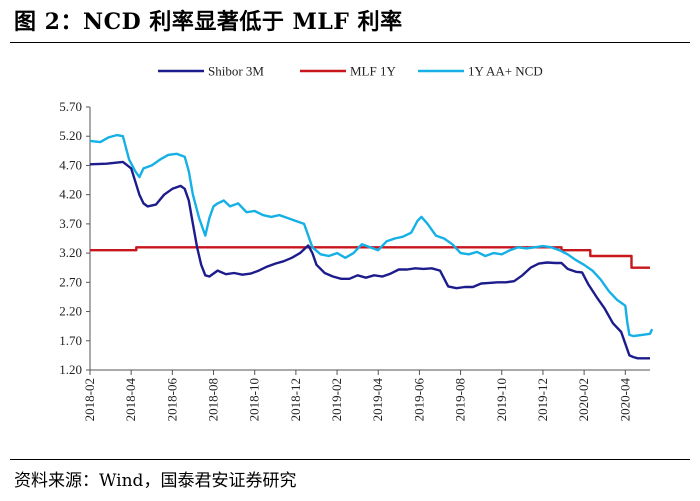  I want to click on x-tick-label: 2018-04, so click(130, 400).